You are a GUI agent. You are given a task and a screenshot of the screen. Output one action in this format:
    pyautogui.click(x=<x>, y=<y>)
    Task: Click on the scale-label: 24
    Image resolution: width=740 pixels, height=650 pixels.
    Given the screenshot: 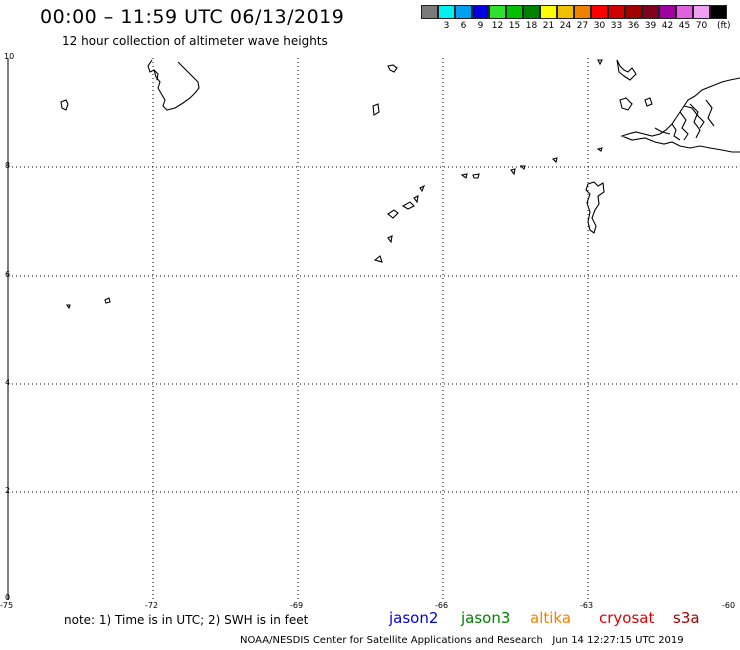 What is the action you would take?
    pyautogui.click(x=565, y=26)
    